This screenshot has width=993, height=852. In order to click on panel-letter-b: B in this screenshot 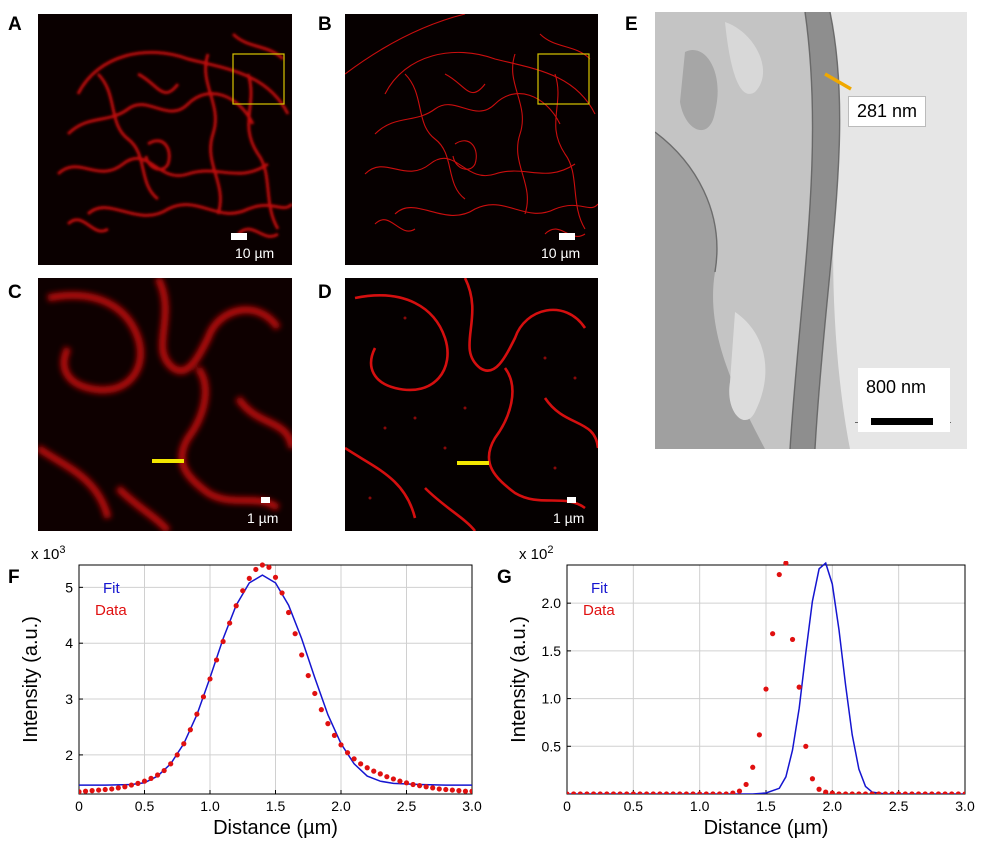, I will do `click(325, 24)`.